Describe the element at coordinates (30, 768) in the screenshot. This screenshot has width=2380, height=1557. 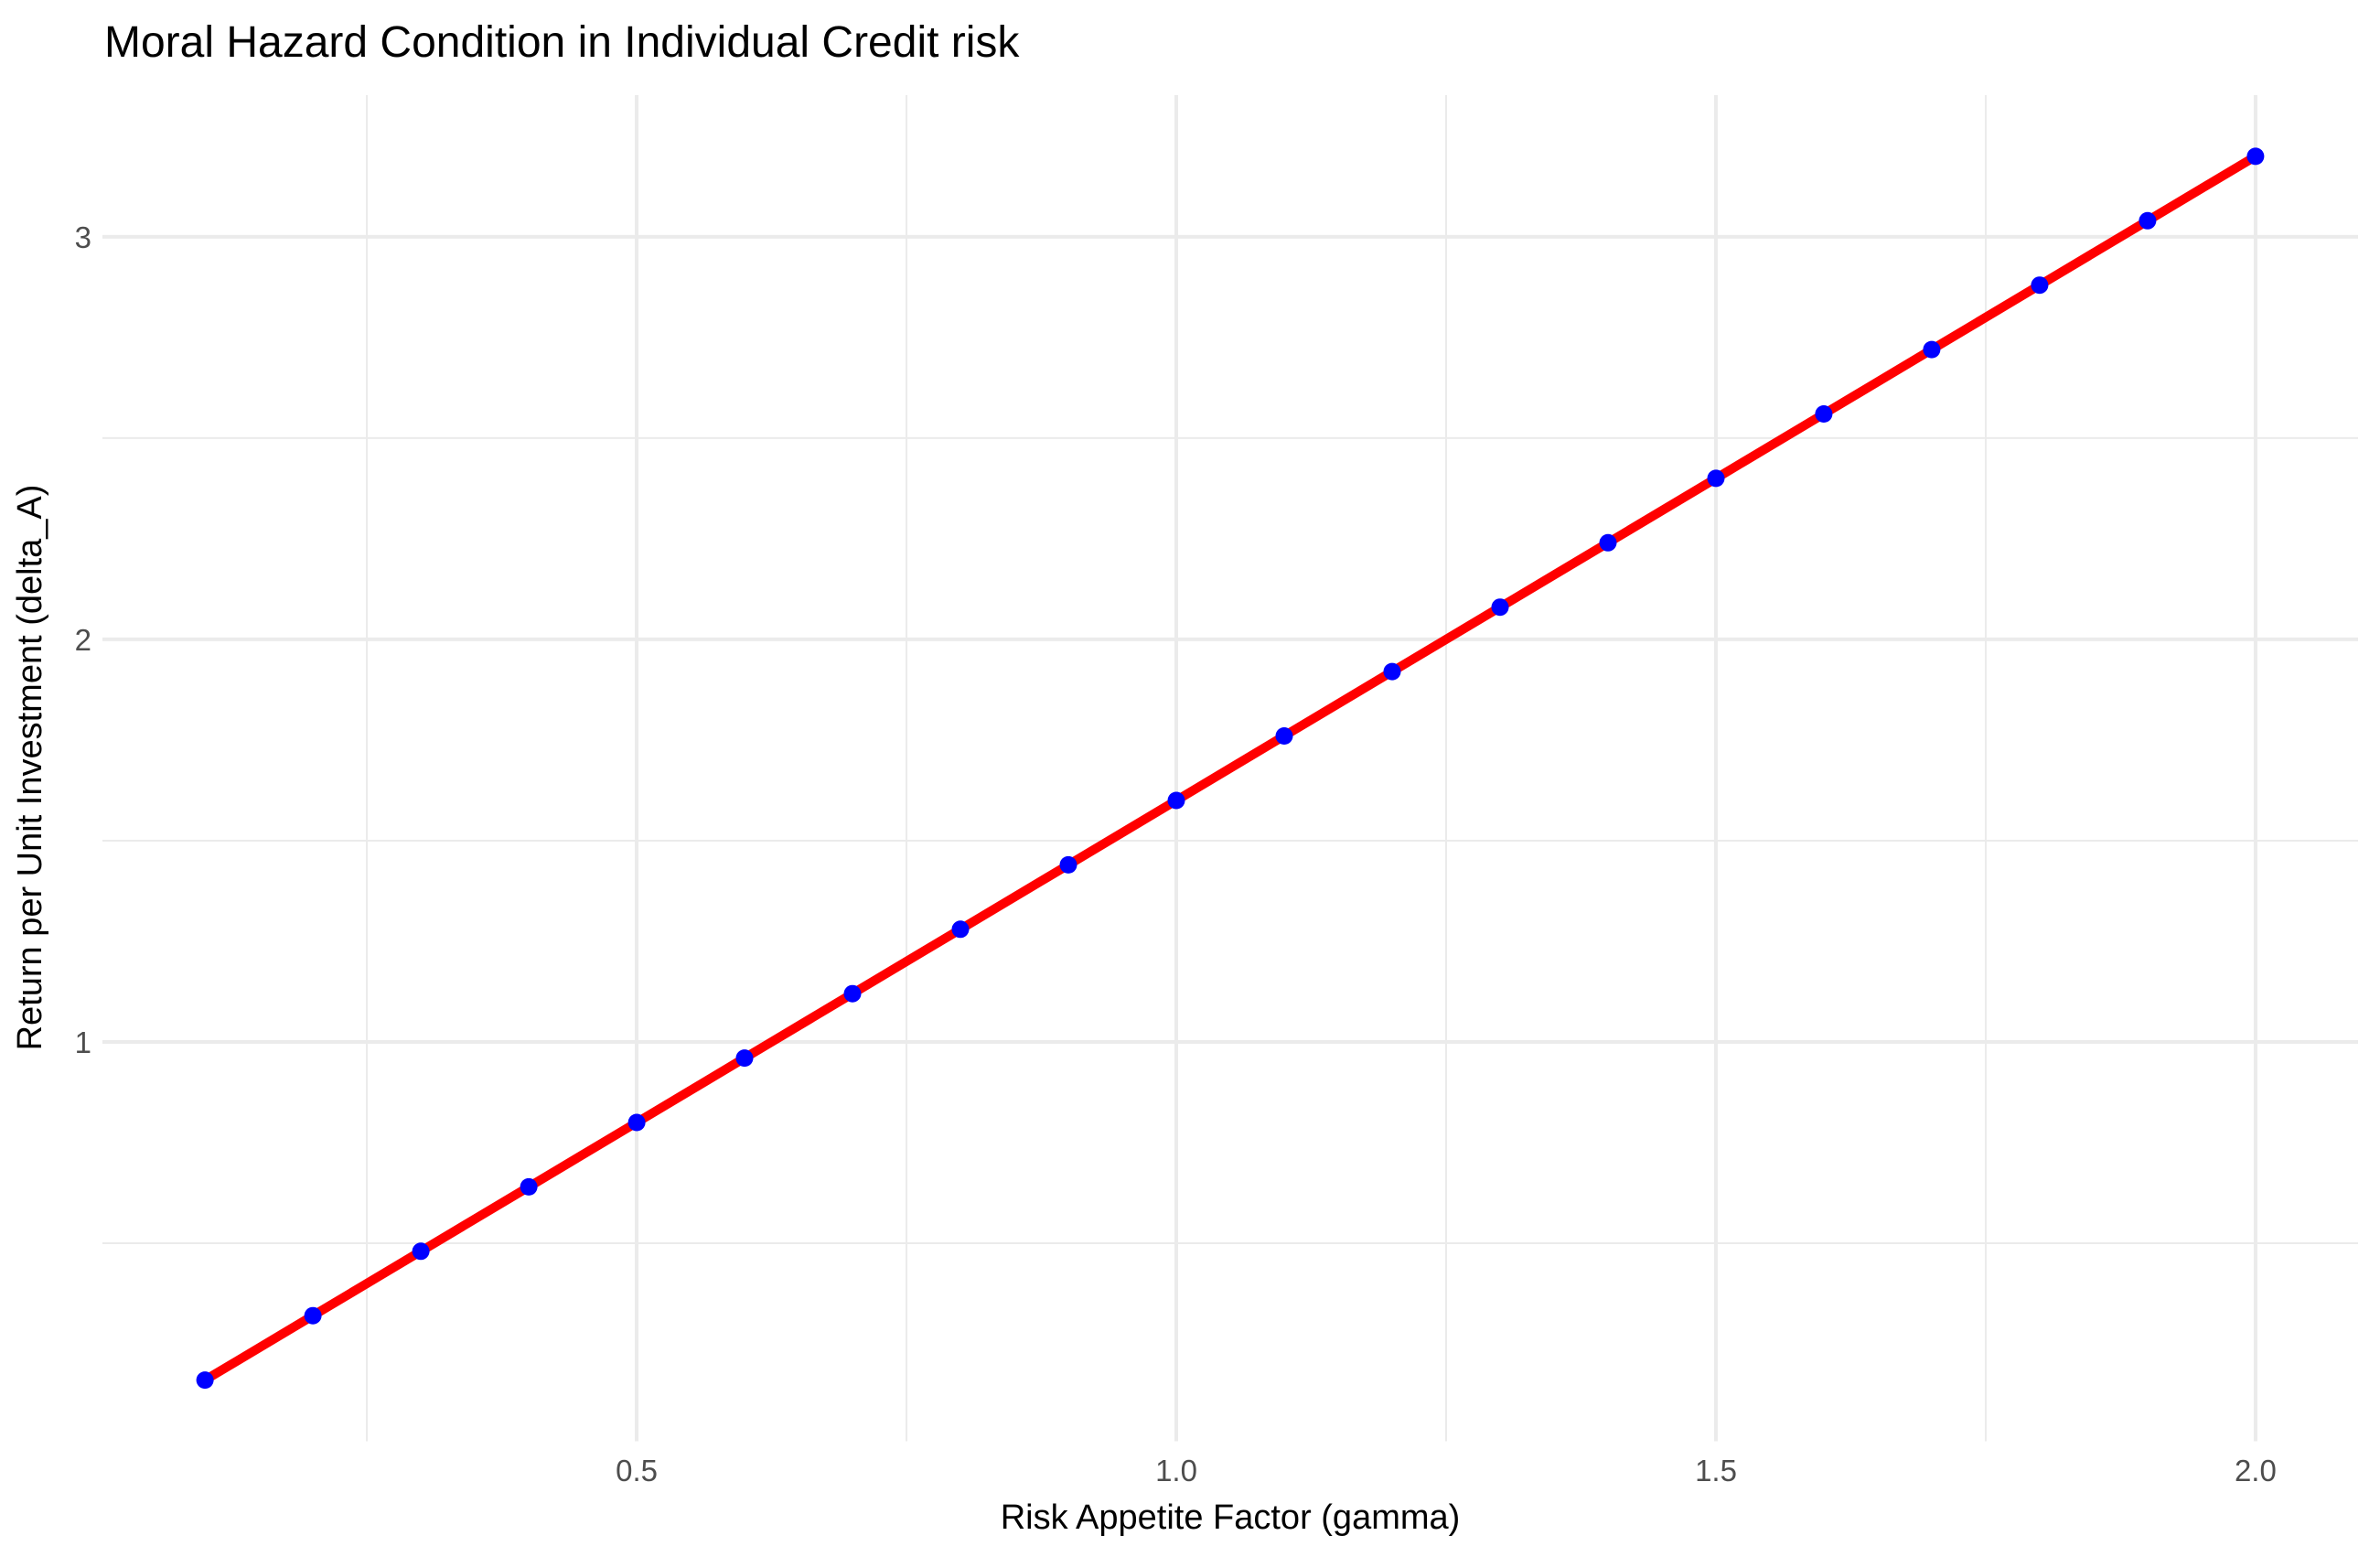
I see `y-axis-title: Return per Unit Investment (delta_A)` at that location.